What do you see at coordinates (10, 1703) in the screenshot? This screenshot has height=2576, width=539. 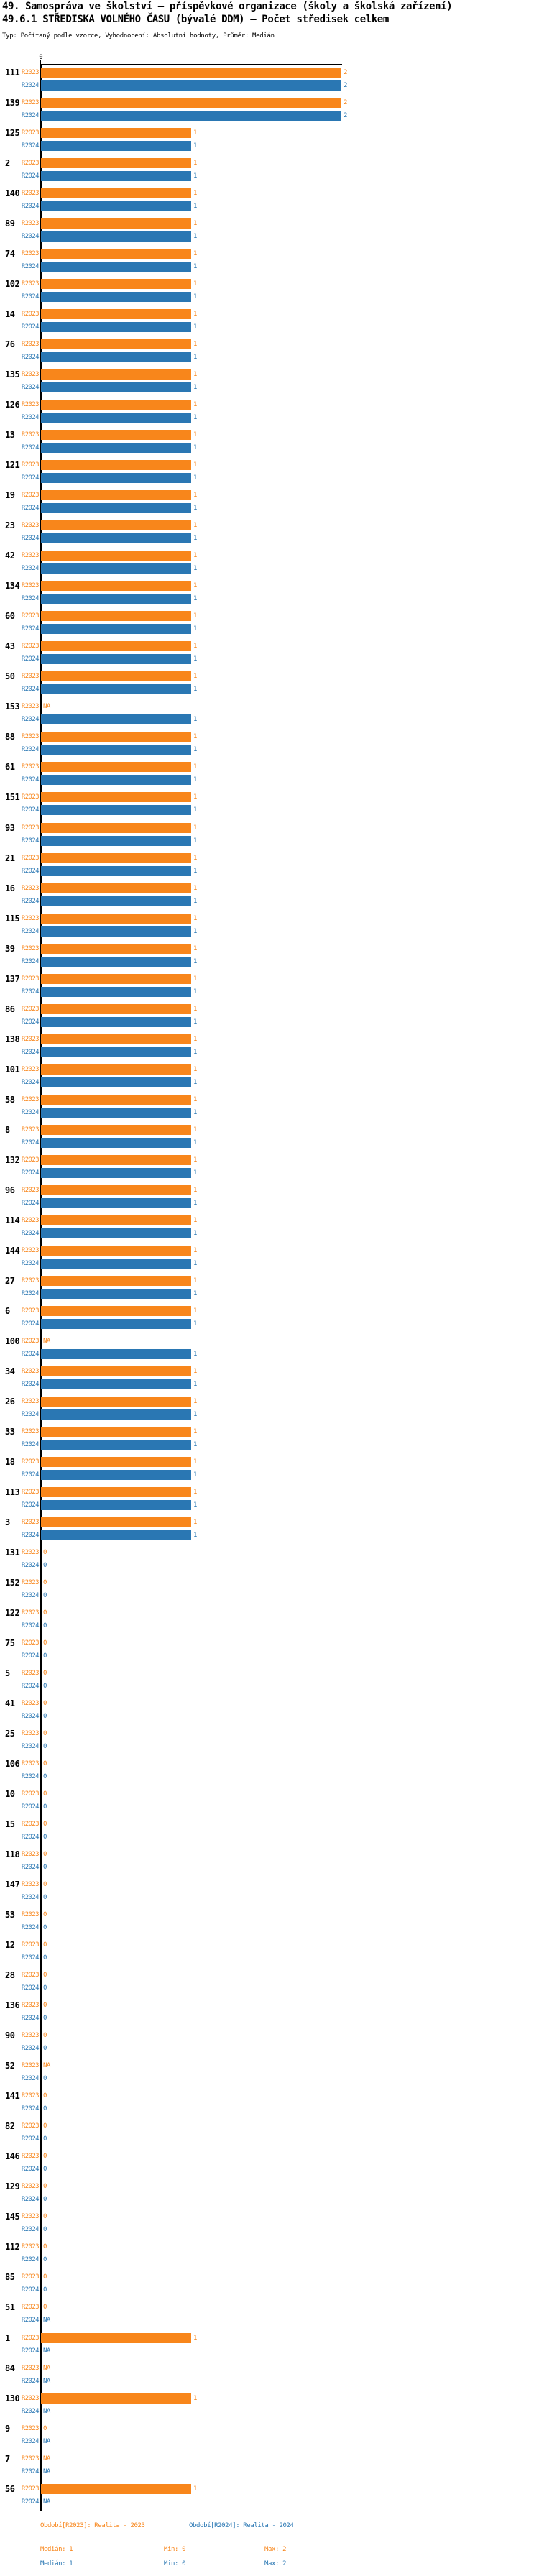 I see `row-id-label: 41` at bounding box center [10, 1703].